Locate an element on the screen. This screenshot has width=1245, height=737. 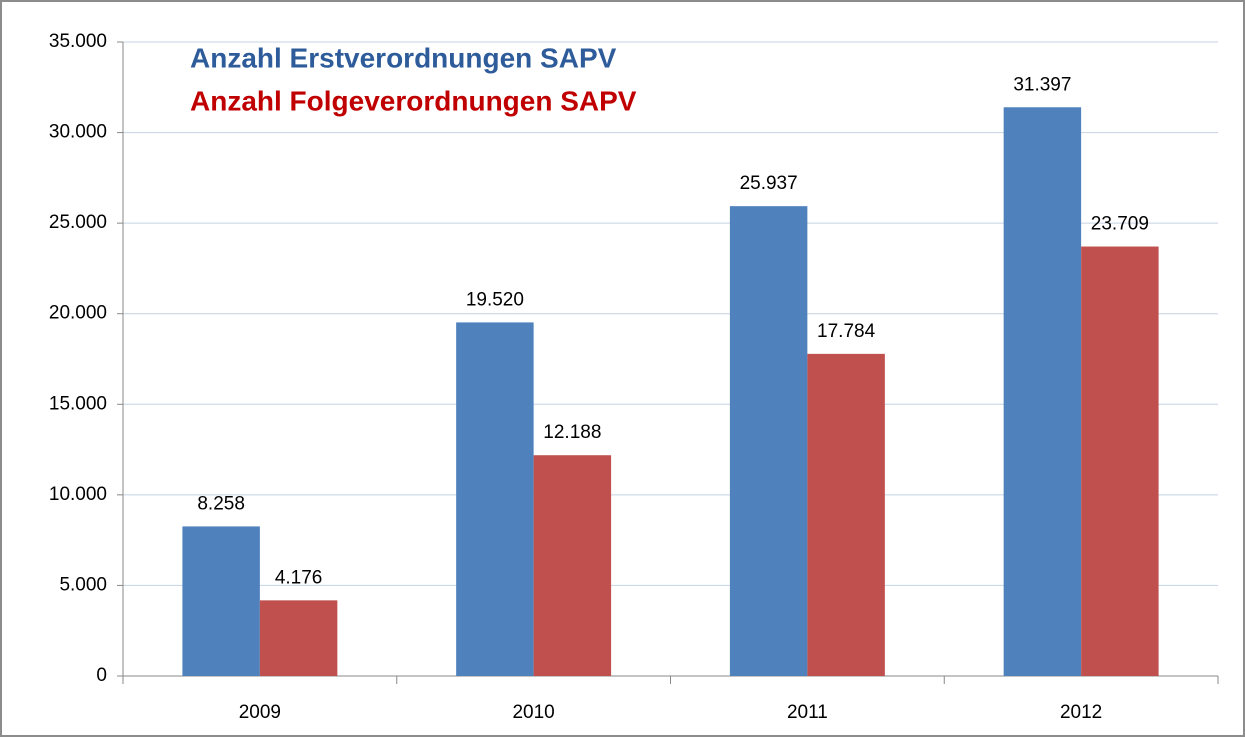
x-tick-label: 2011 is located at coordinates (807, 712).